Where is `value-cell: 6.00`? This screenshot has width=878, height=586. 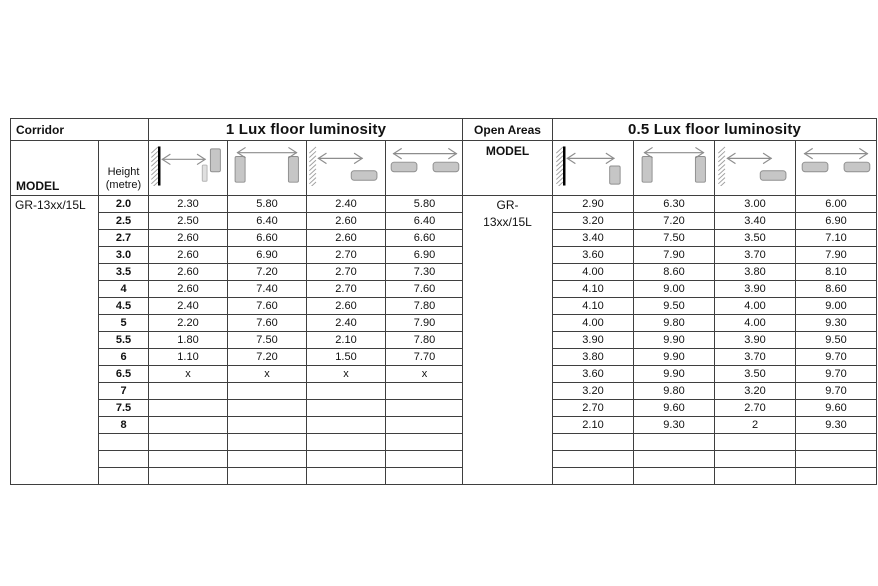 value-cell: 6.00 is located at coordinates (836, 204).